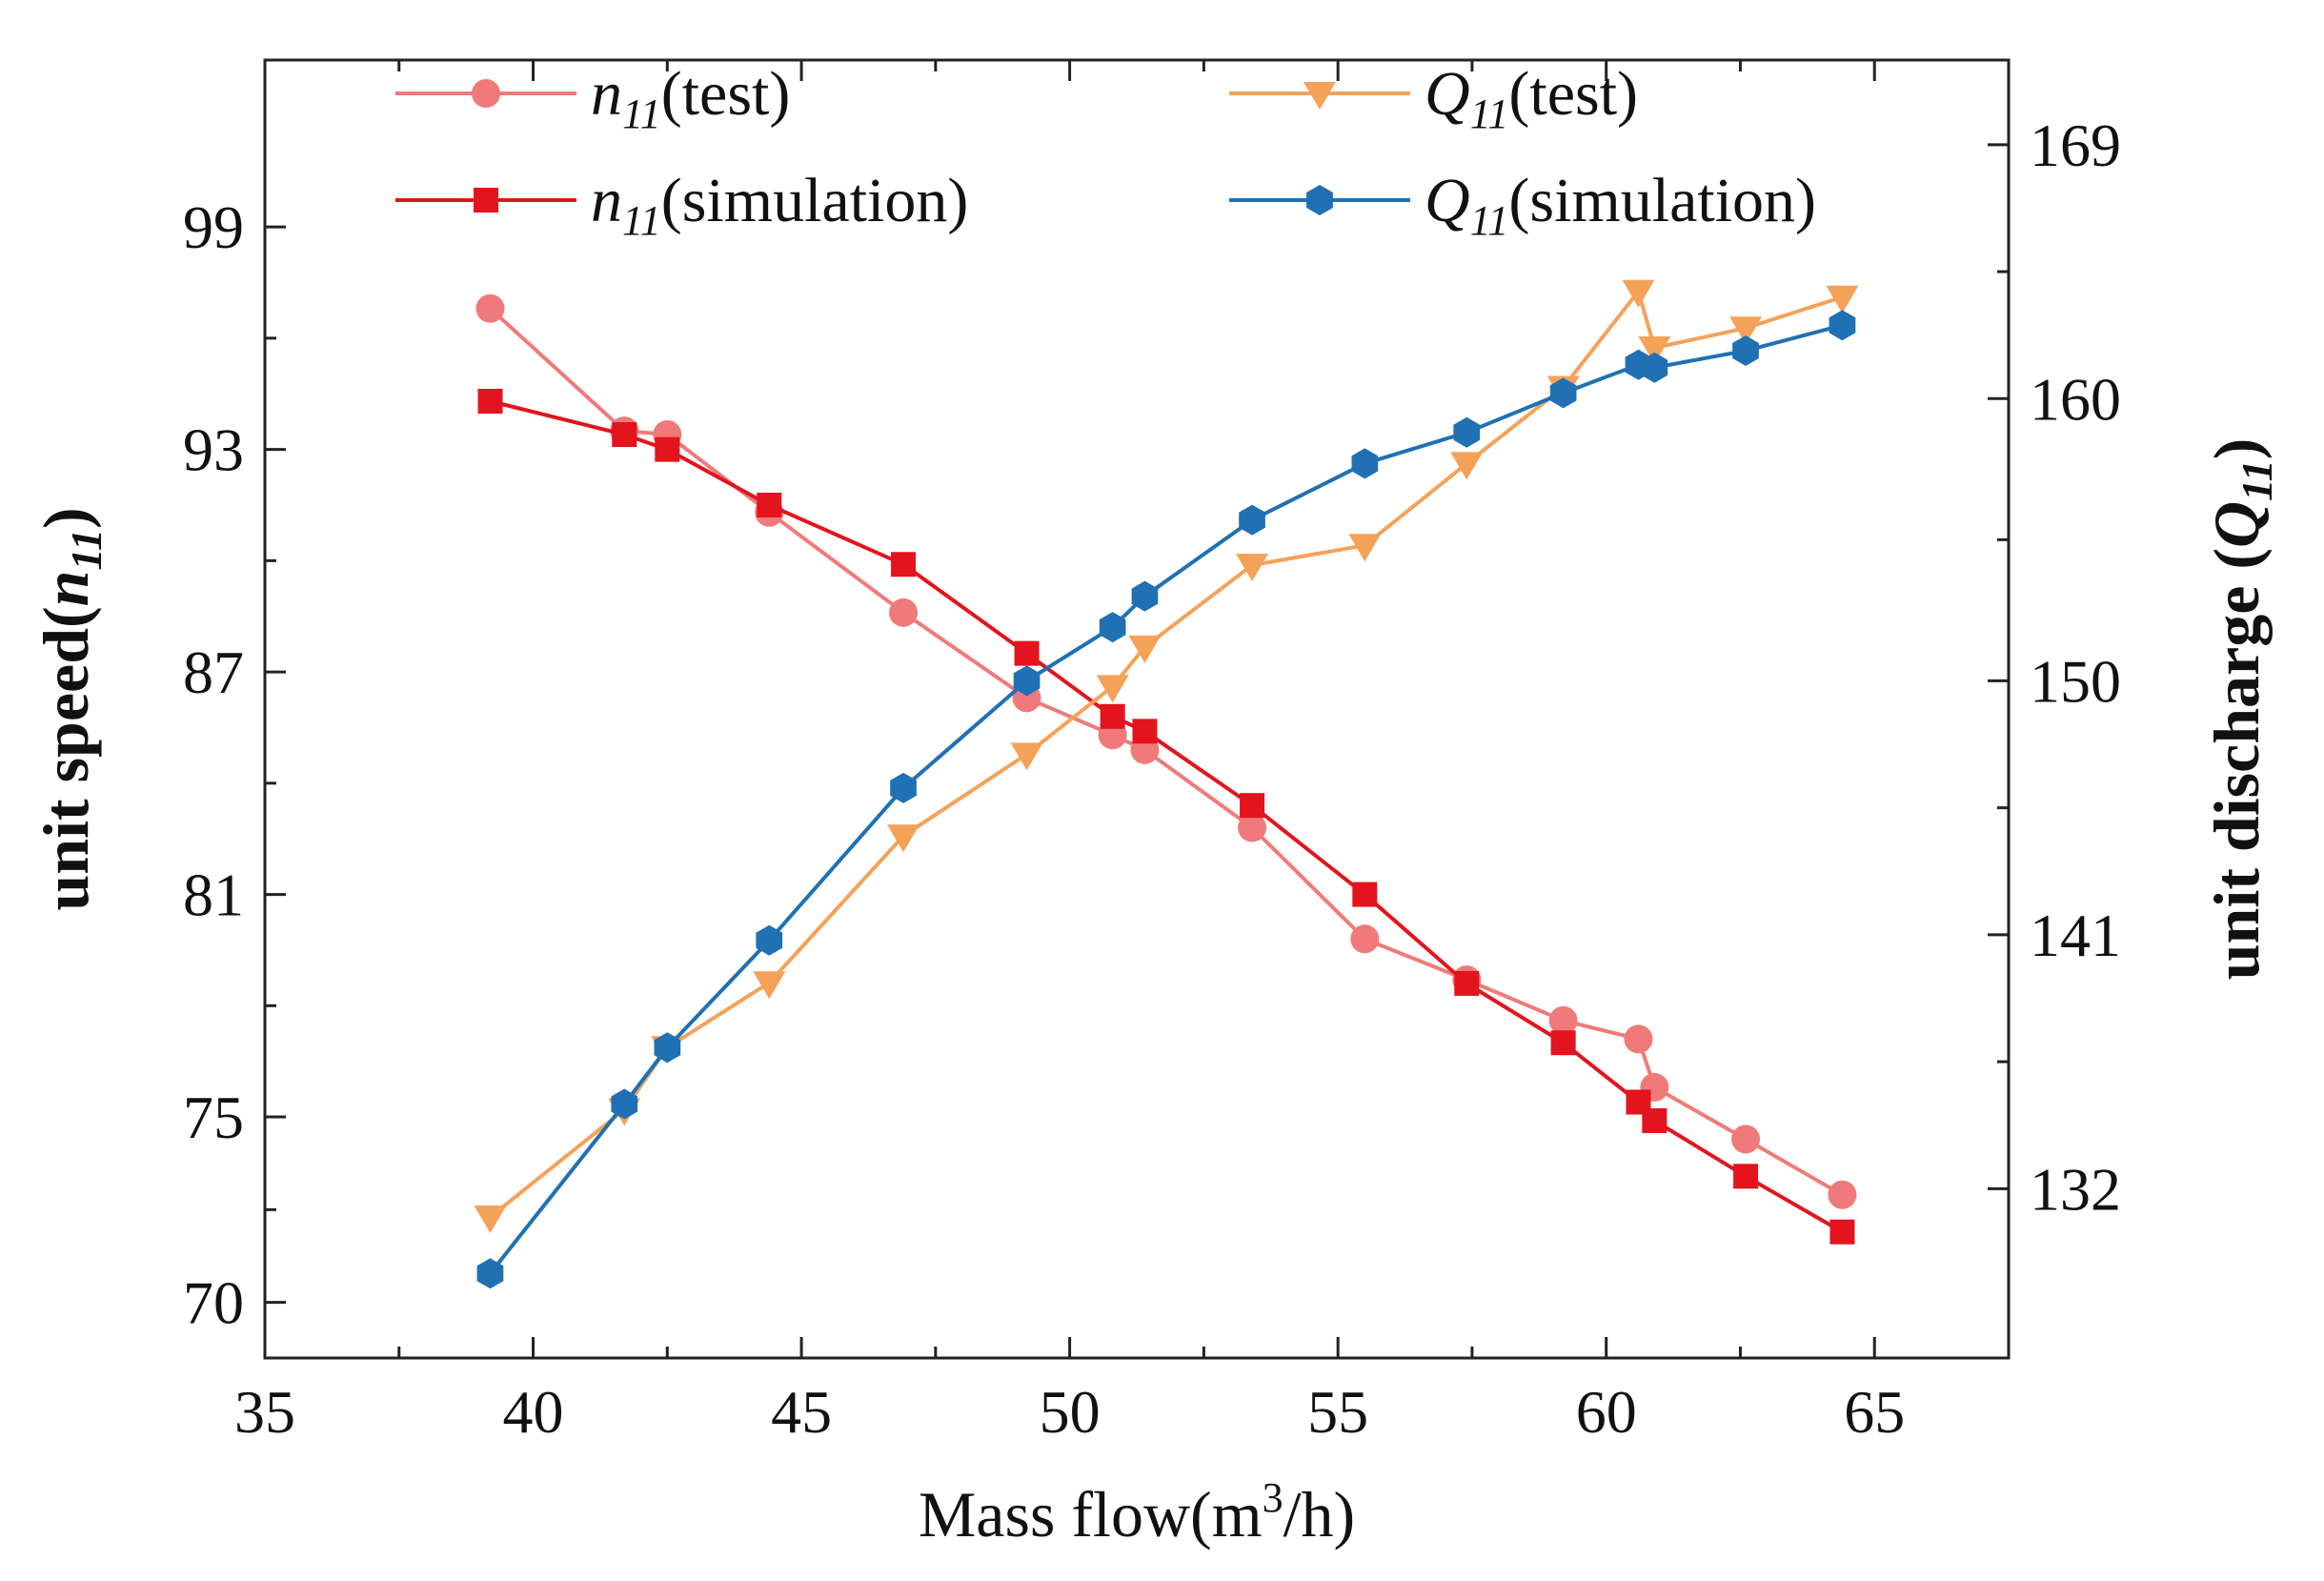 Image resolution: width=2324 pixels, height=1581 pixels. I want to click on legend-item: Q11(simulation), so click(1523, 205).